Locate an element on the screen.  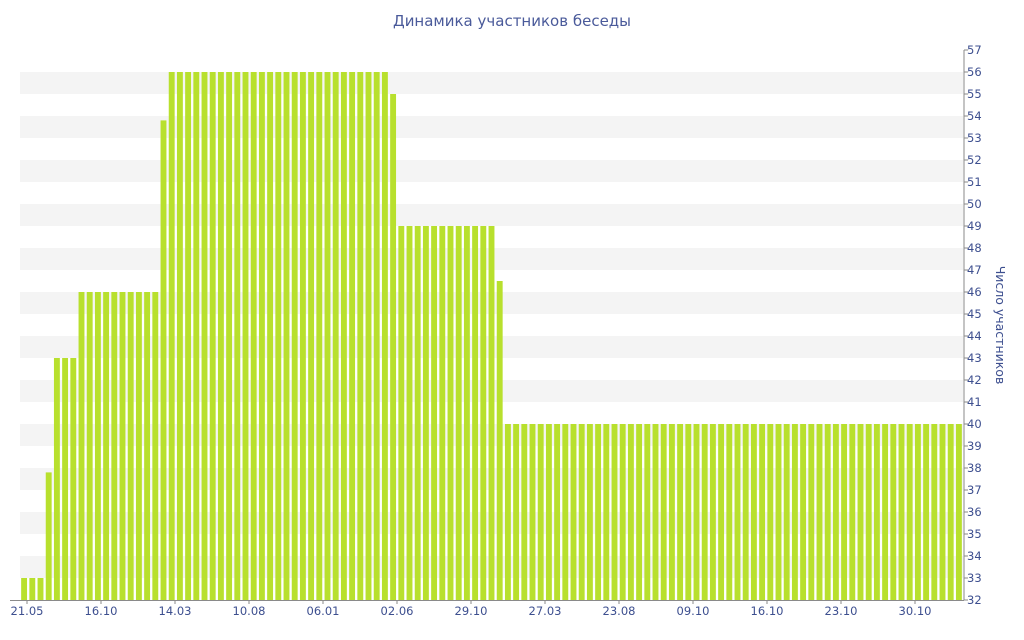
y-tick-label: 35 is located at coordinates (974, 534).